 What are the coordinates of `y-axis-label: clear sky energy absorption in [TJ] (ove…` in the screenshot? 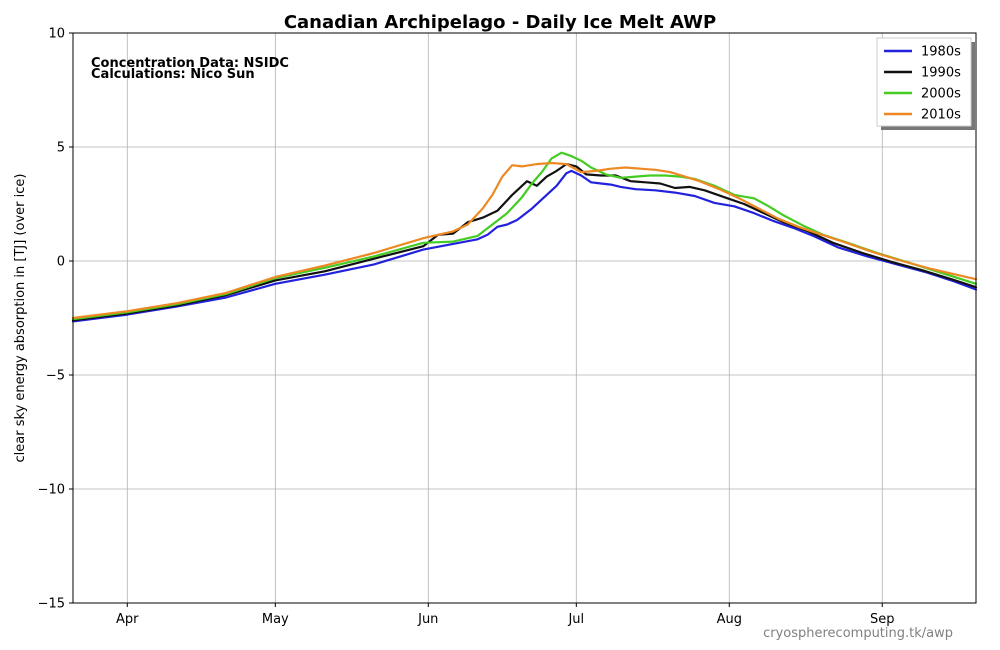 It's located at (20, 318).